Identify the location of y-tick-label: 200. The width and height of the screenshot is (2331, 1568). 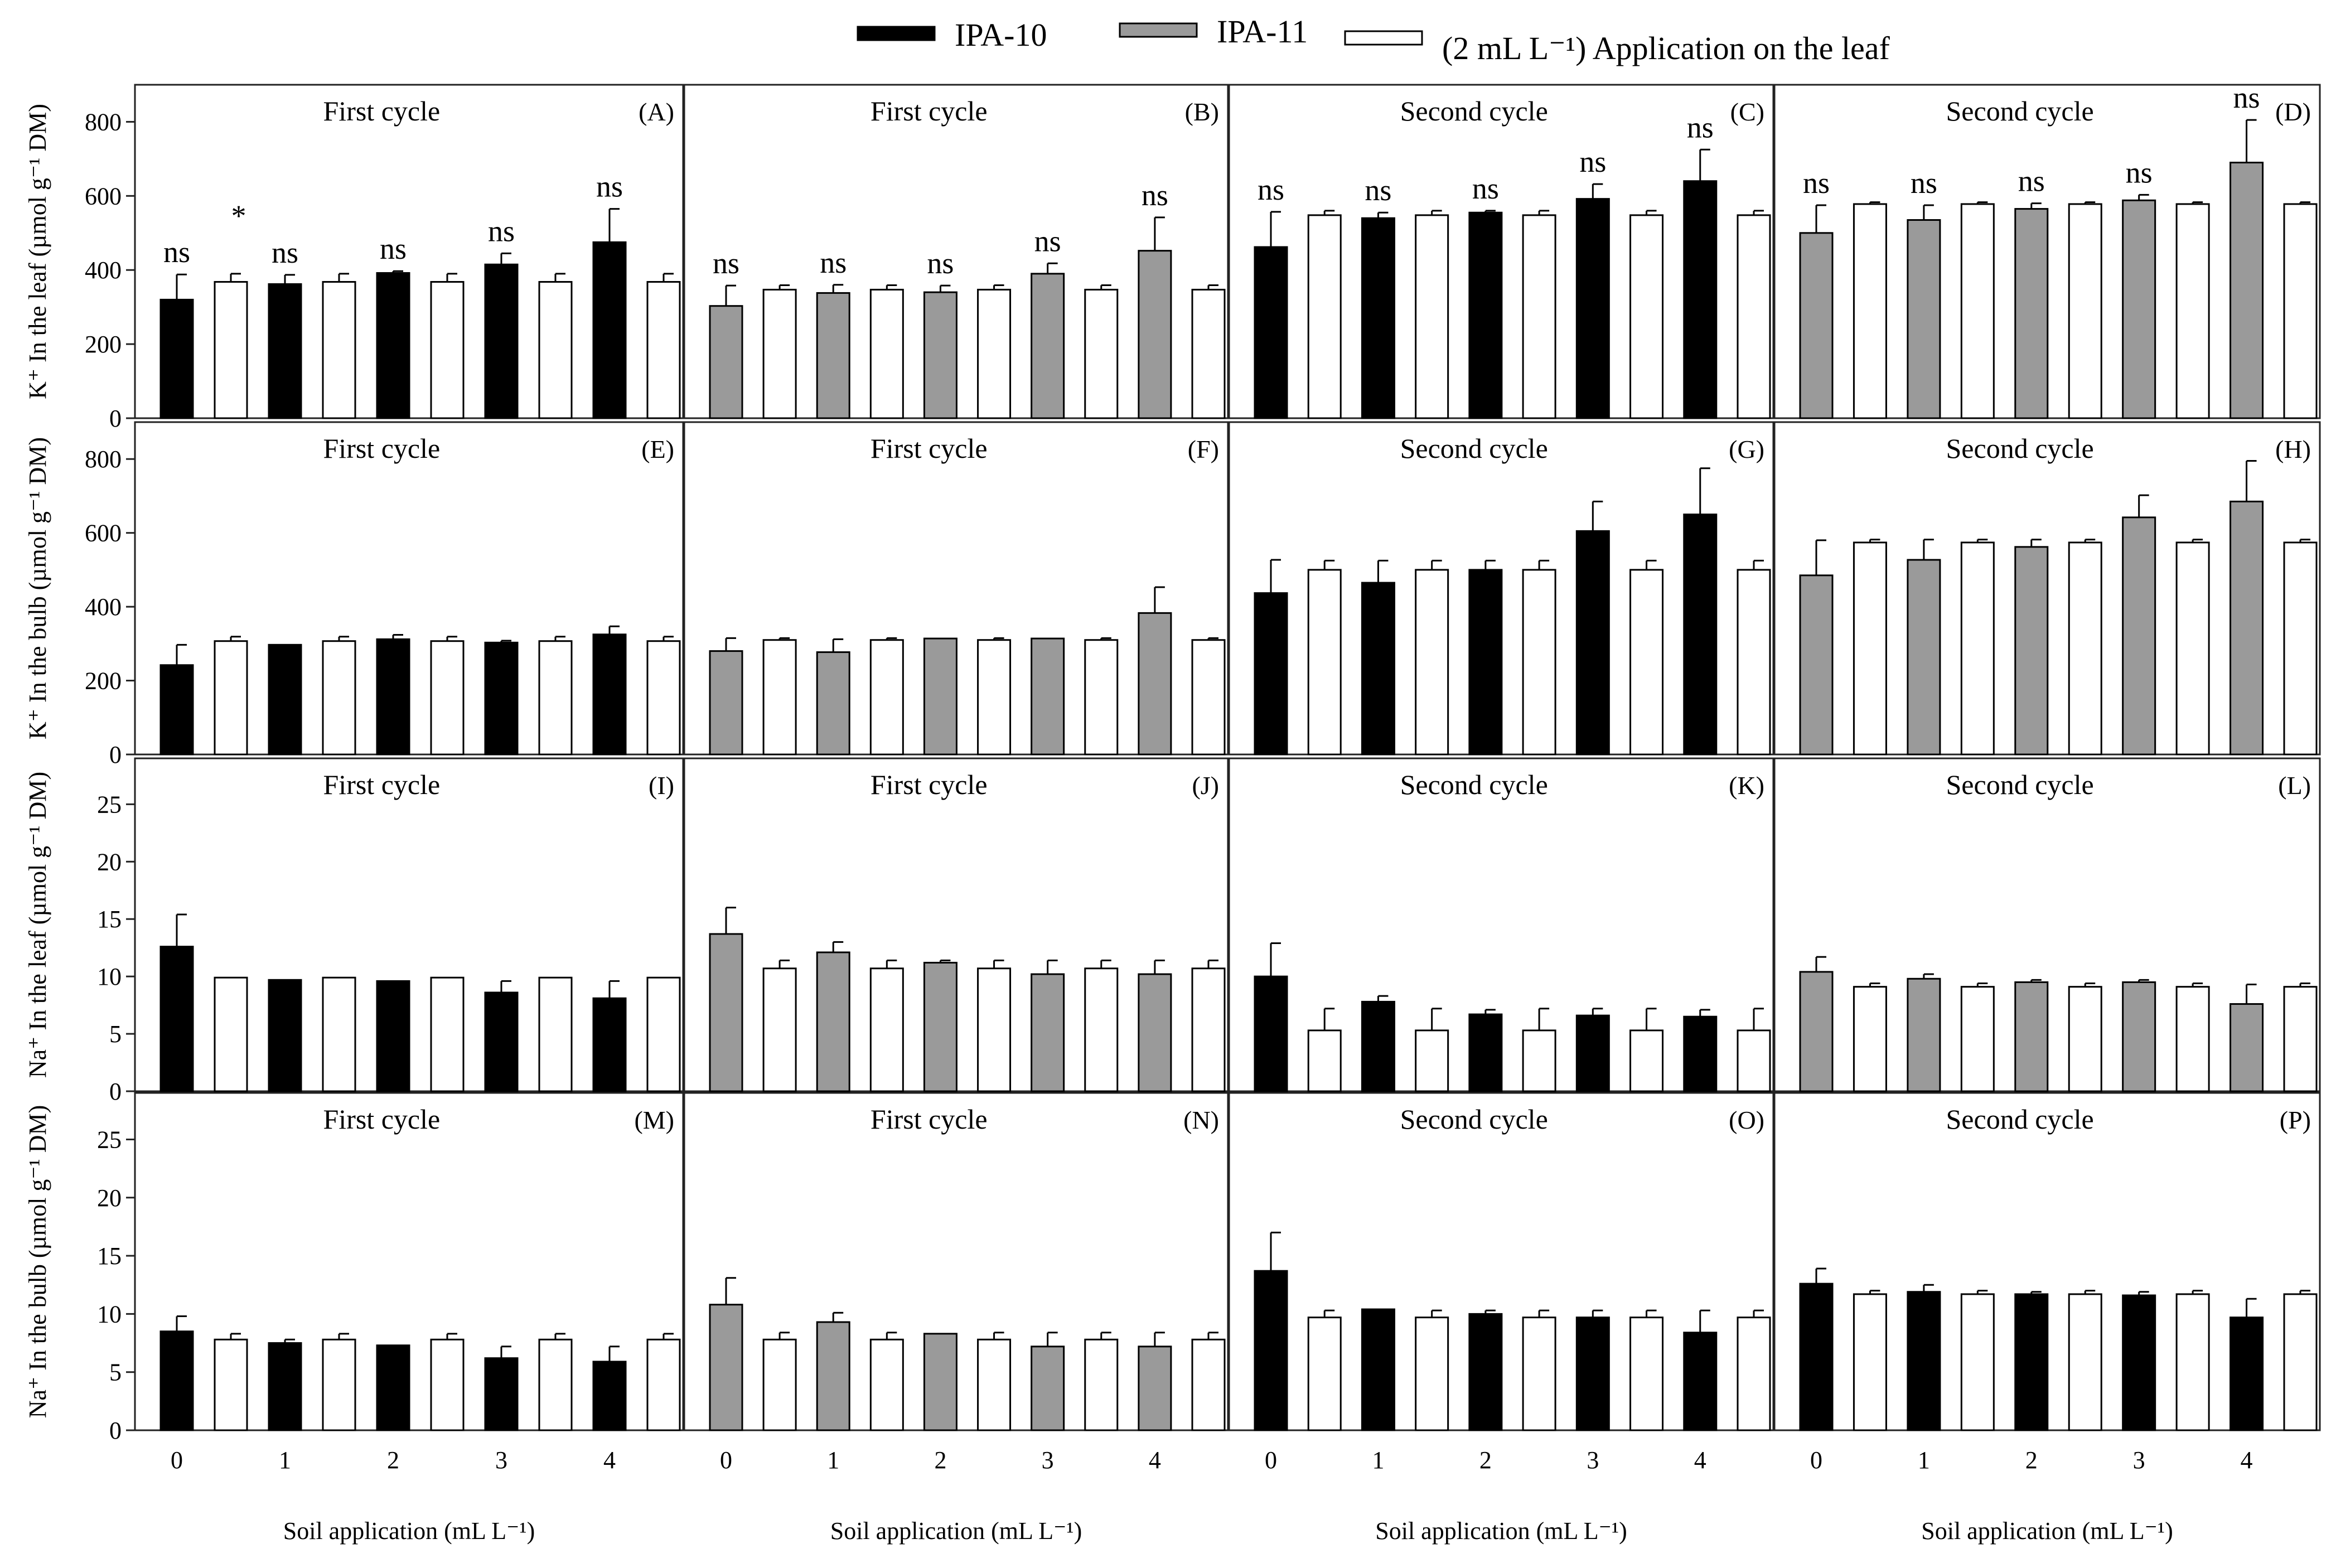
(104, 344).